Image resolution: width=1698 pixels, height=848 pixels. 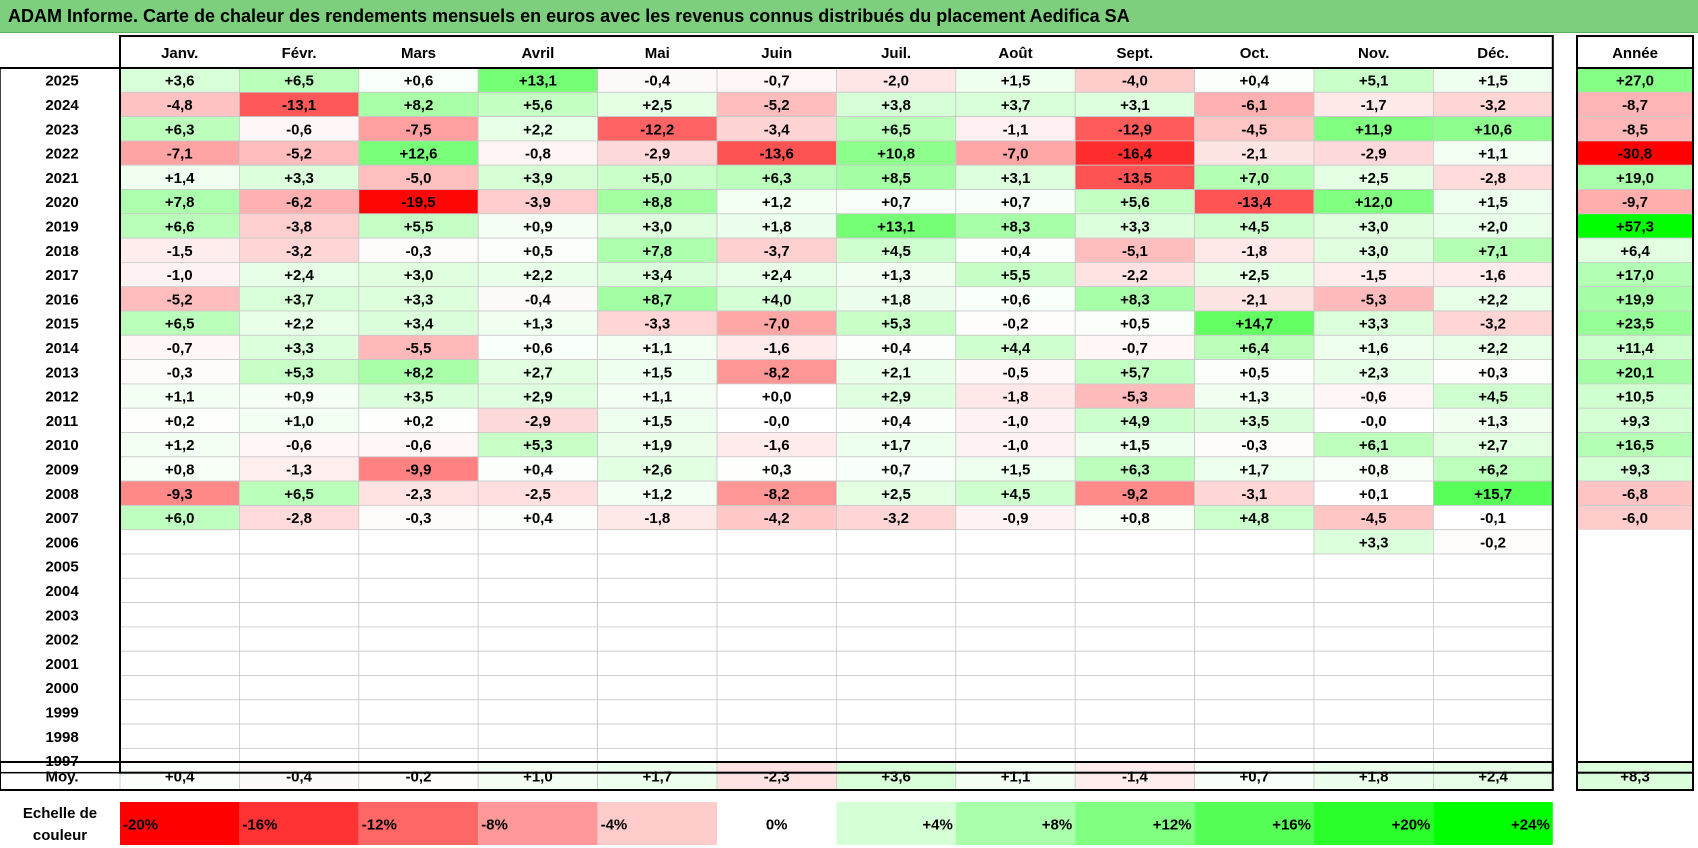 What do you see at coordinates (1635, 105) in the screenshot?
I see `row-year-value: -8,7` at bounding box center [1635, 105].